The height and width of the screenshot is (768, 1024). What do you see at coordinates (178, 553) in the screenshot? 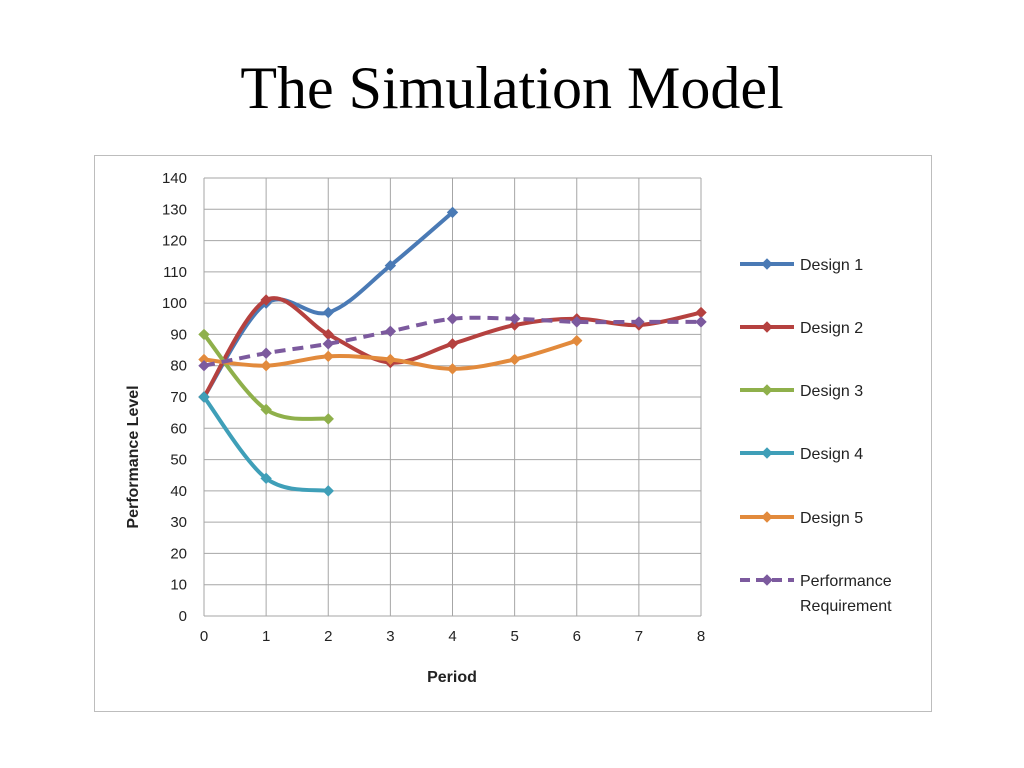
I see `y-tick-label: 20` at bounding box center [178, 553].